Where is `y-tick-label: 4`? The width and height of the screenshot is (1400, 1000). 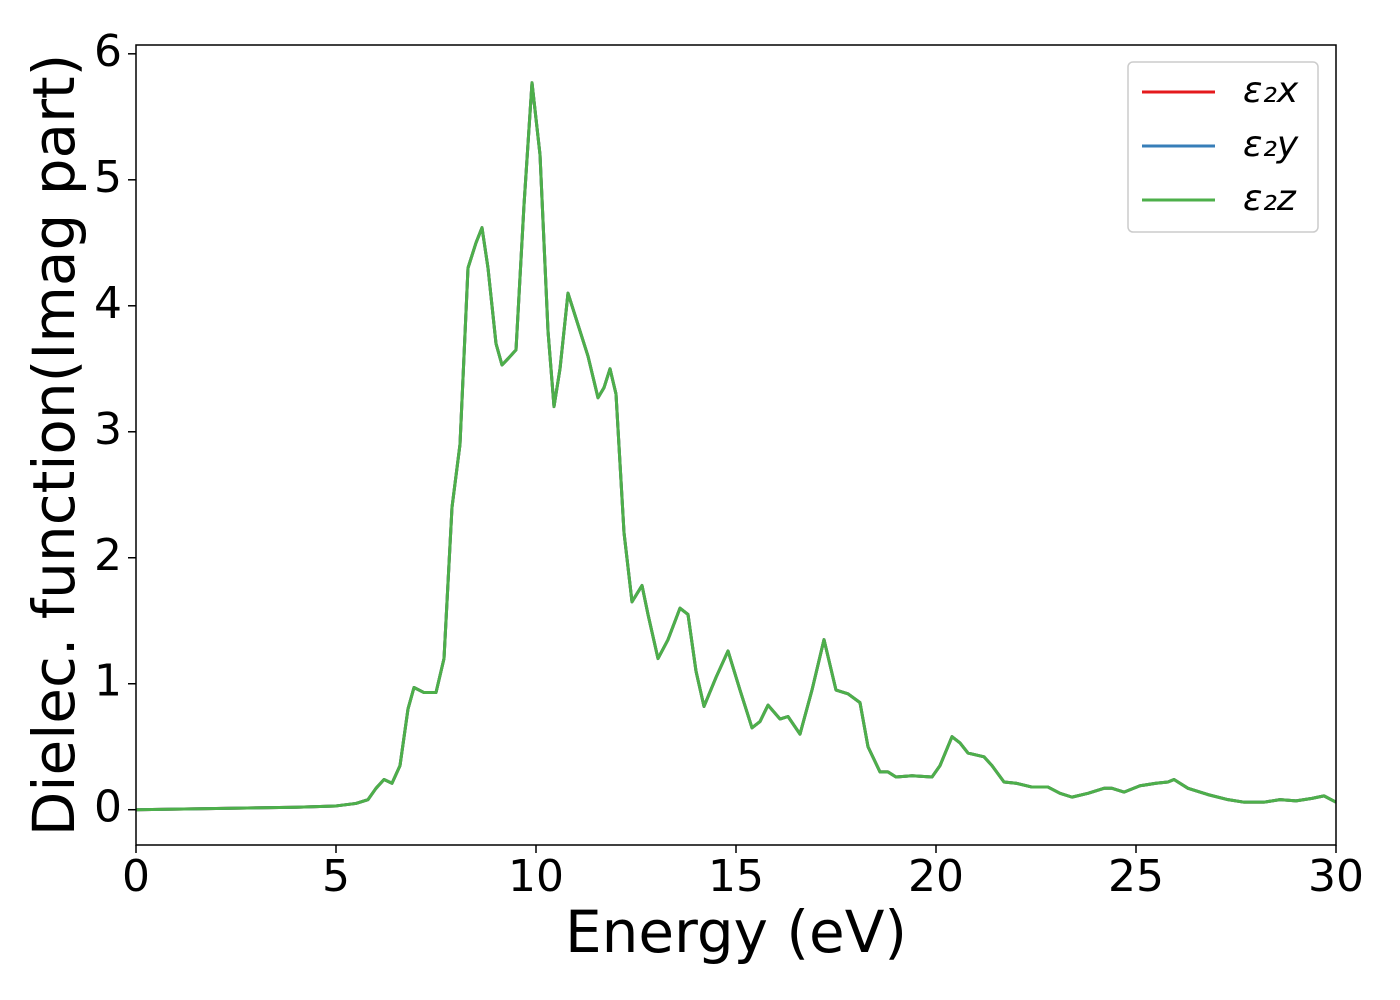
y-tick-label: 4 is located at coordinates (108, 303).